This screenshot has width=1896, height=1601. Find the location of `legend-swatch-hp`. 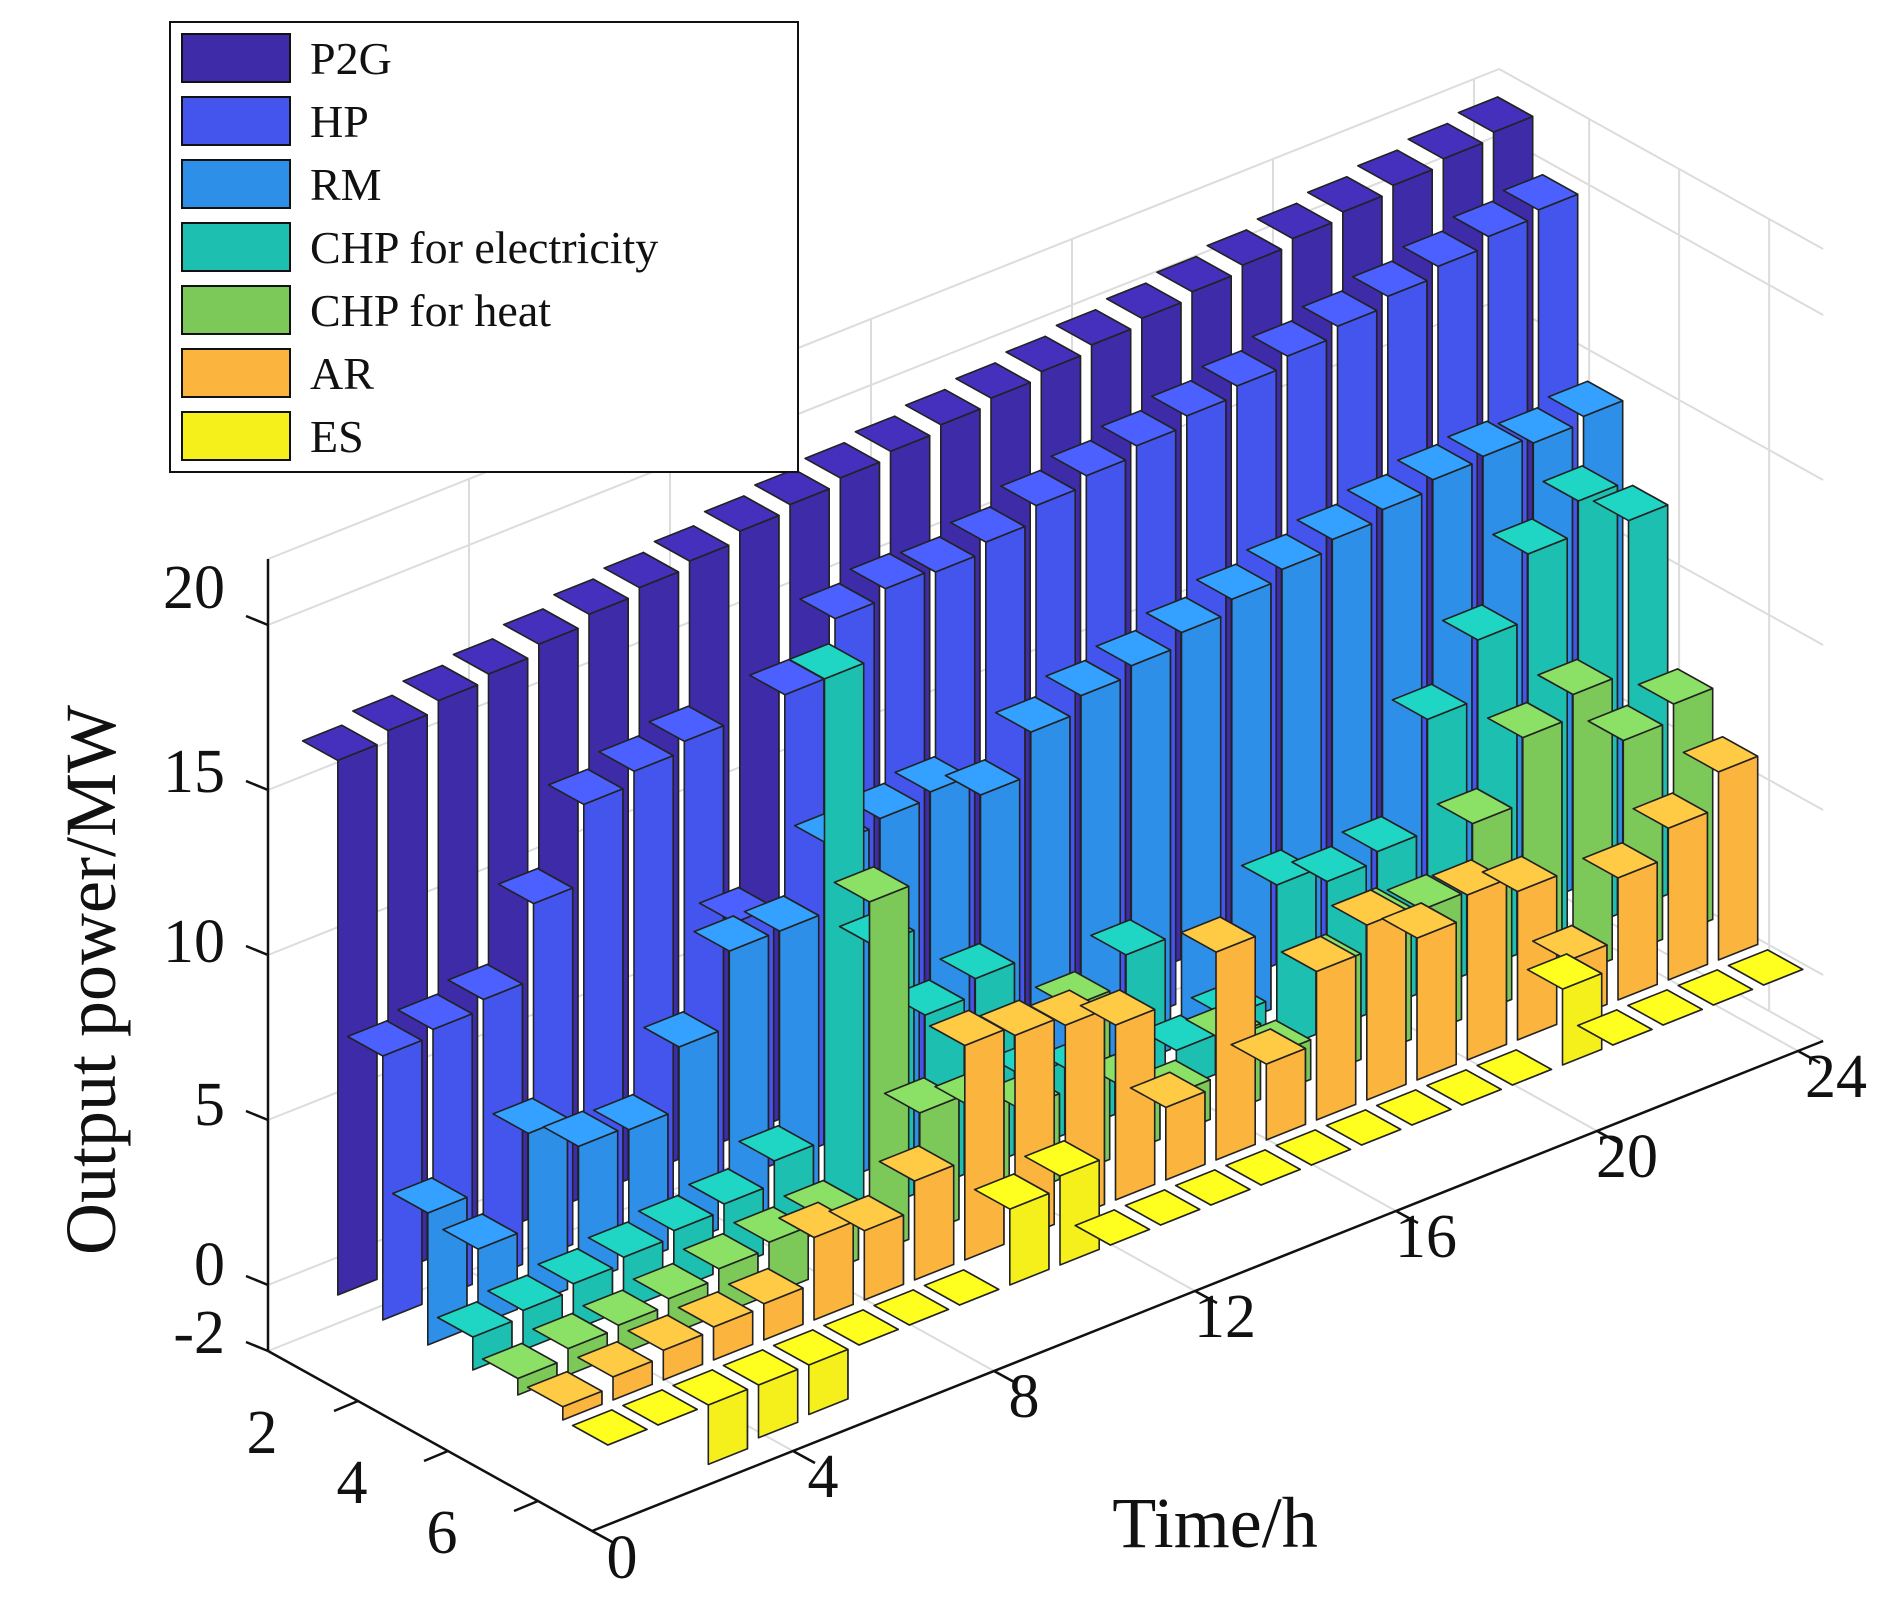

legend-swatch-hp is located at coordinates (236, 121).